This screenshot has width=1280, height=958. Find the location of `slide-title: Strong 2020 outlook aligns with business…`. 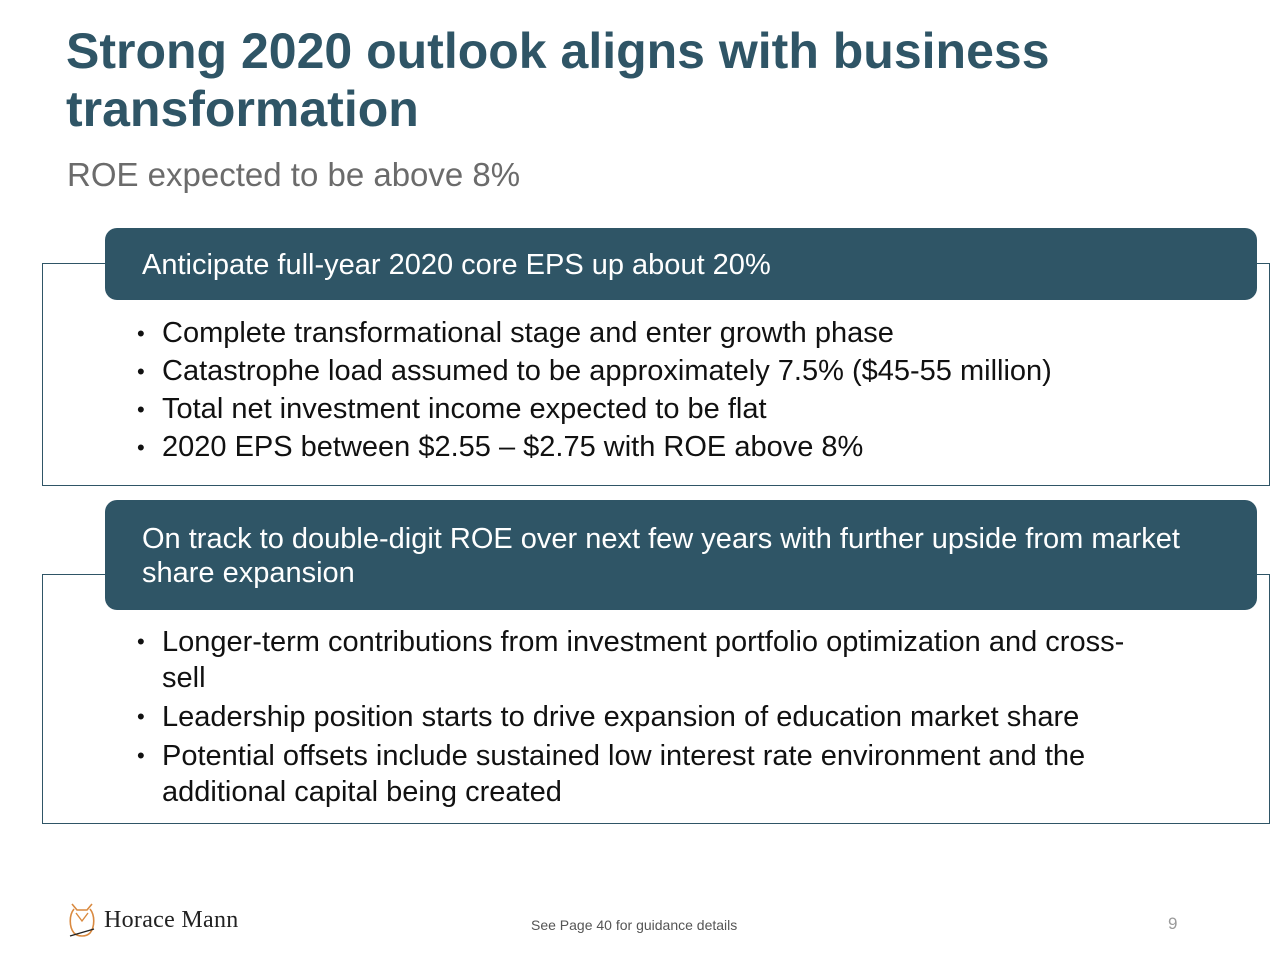

slide-title: Strong 2020 outlook aligns with business… is located at coordinates (558, 80).